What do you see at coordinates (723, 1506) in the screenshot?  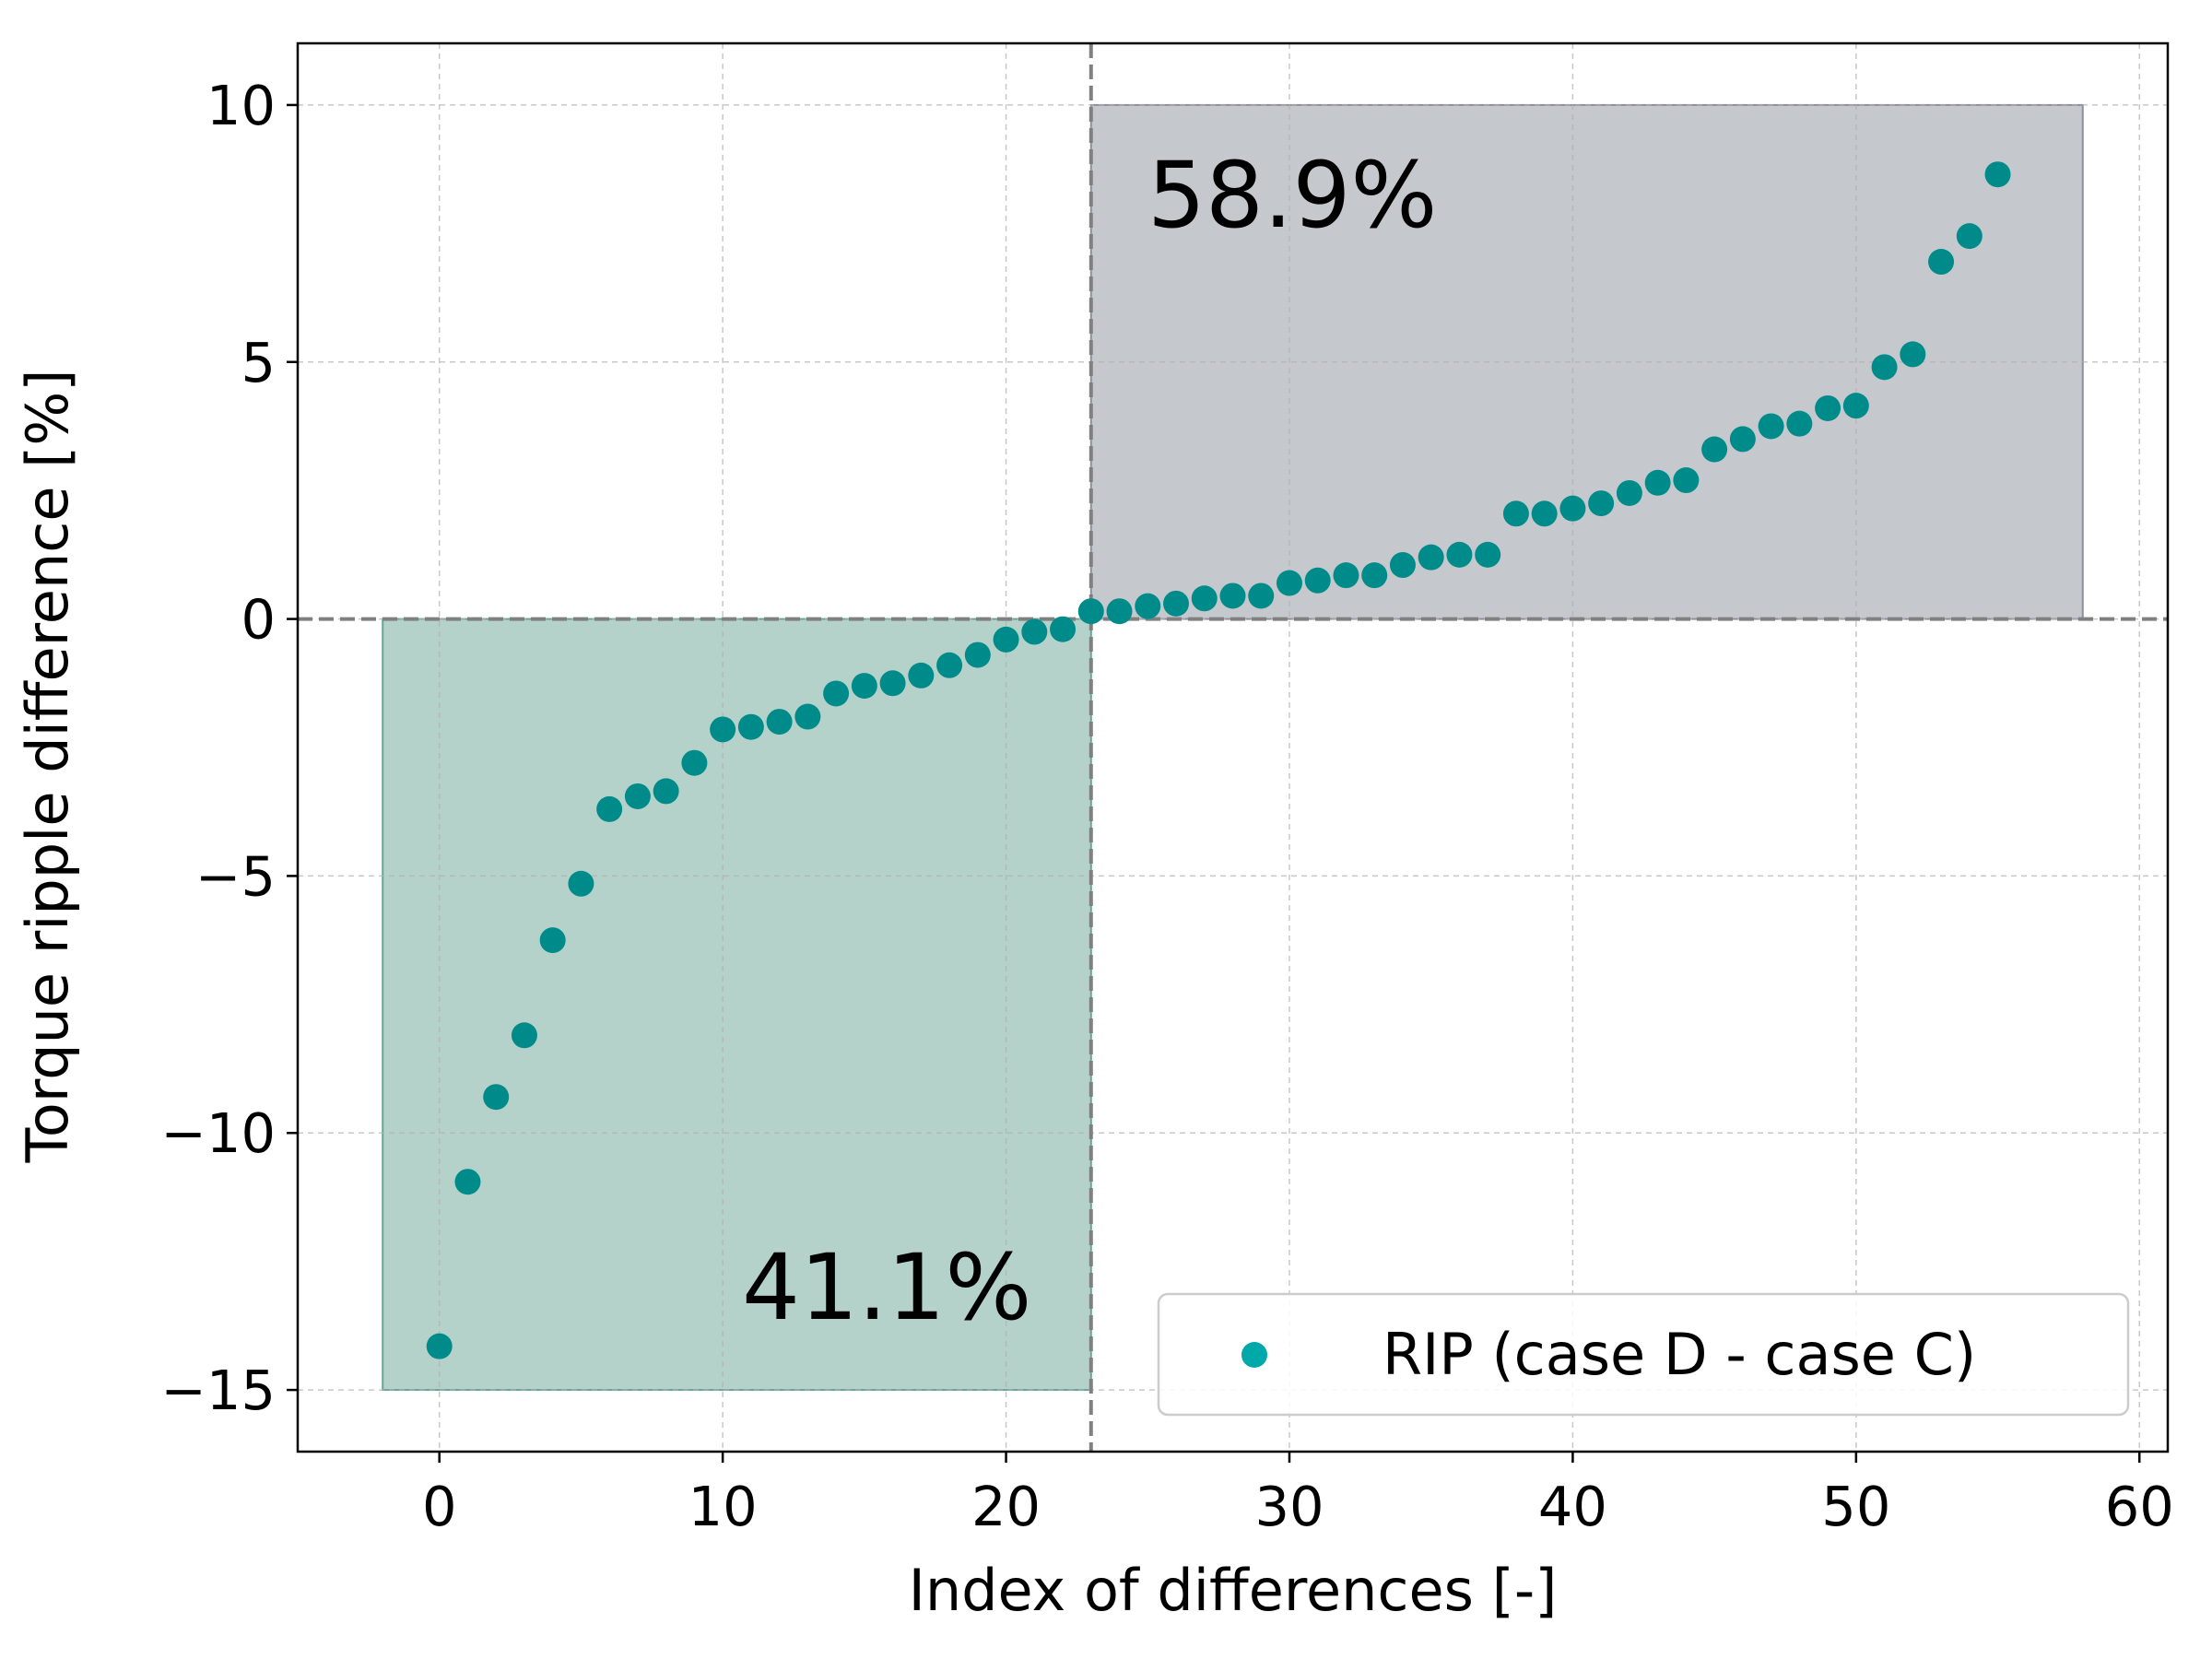 I see `x-tick-label: 10` at bounding box center [723, 1506].